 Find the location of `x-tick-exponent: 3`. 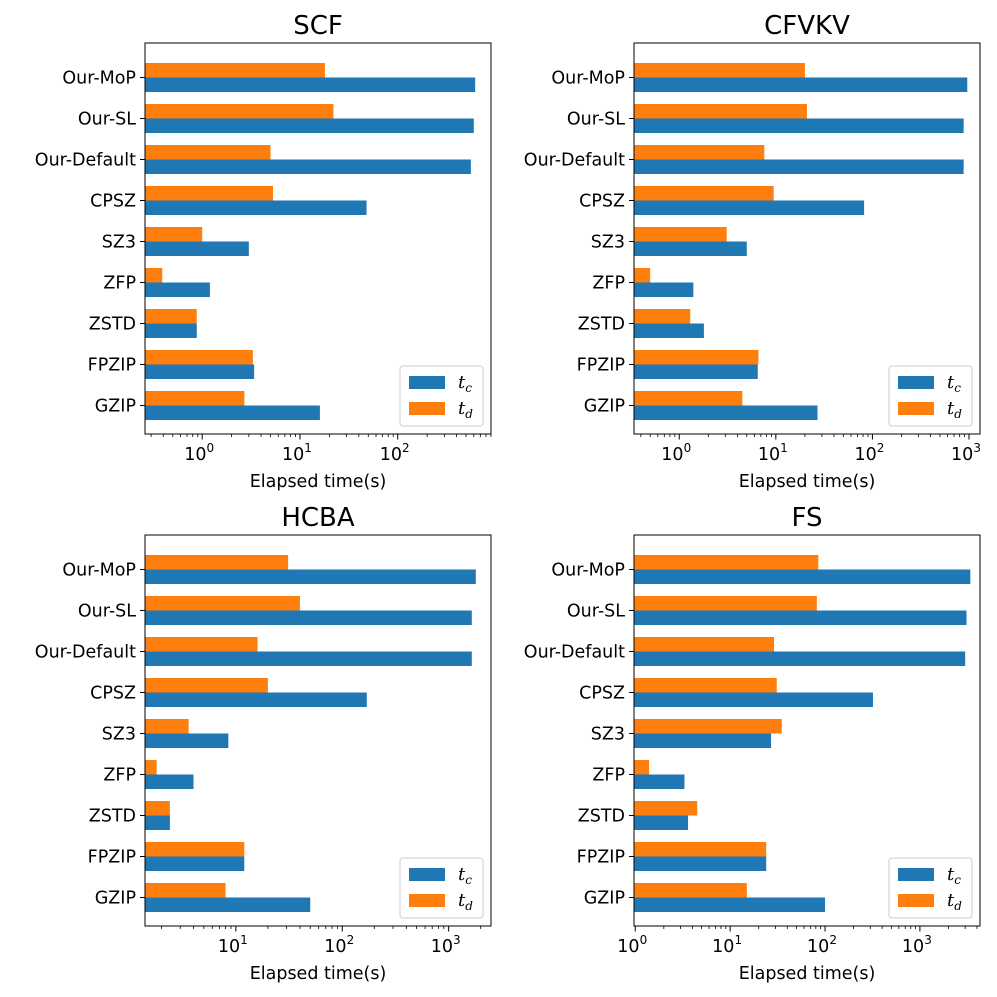

x-tick-exponent: 3 is located at coordinates (928, 940).